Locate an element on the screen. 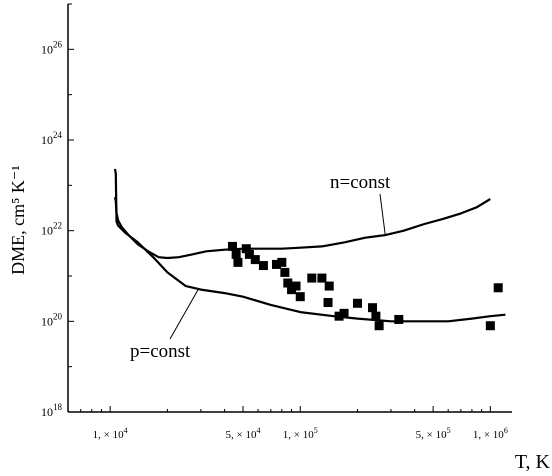  series-line-nconst is located at coordinates (302, 228).